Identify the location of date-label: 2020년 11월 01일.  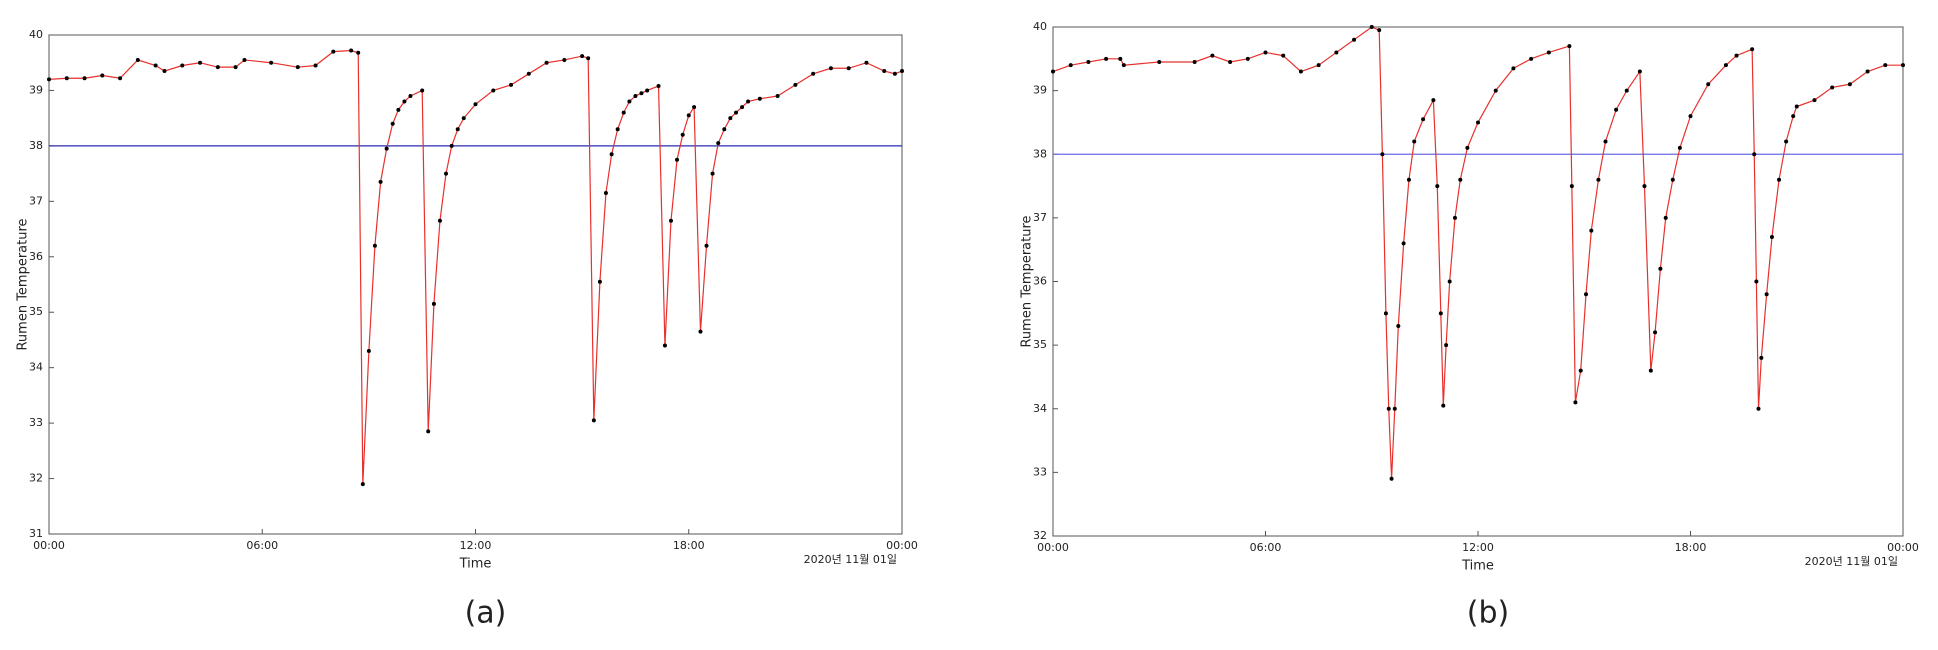
(850, 559).